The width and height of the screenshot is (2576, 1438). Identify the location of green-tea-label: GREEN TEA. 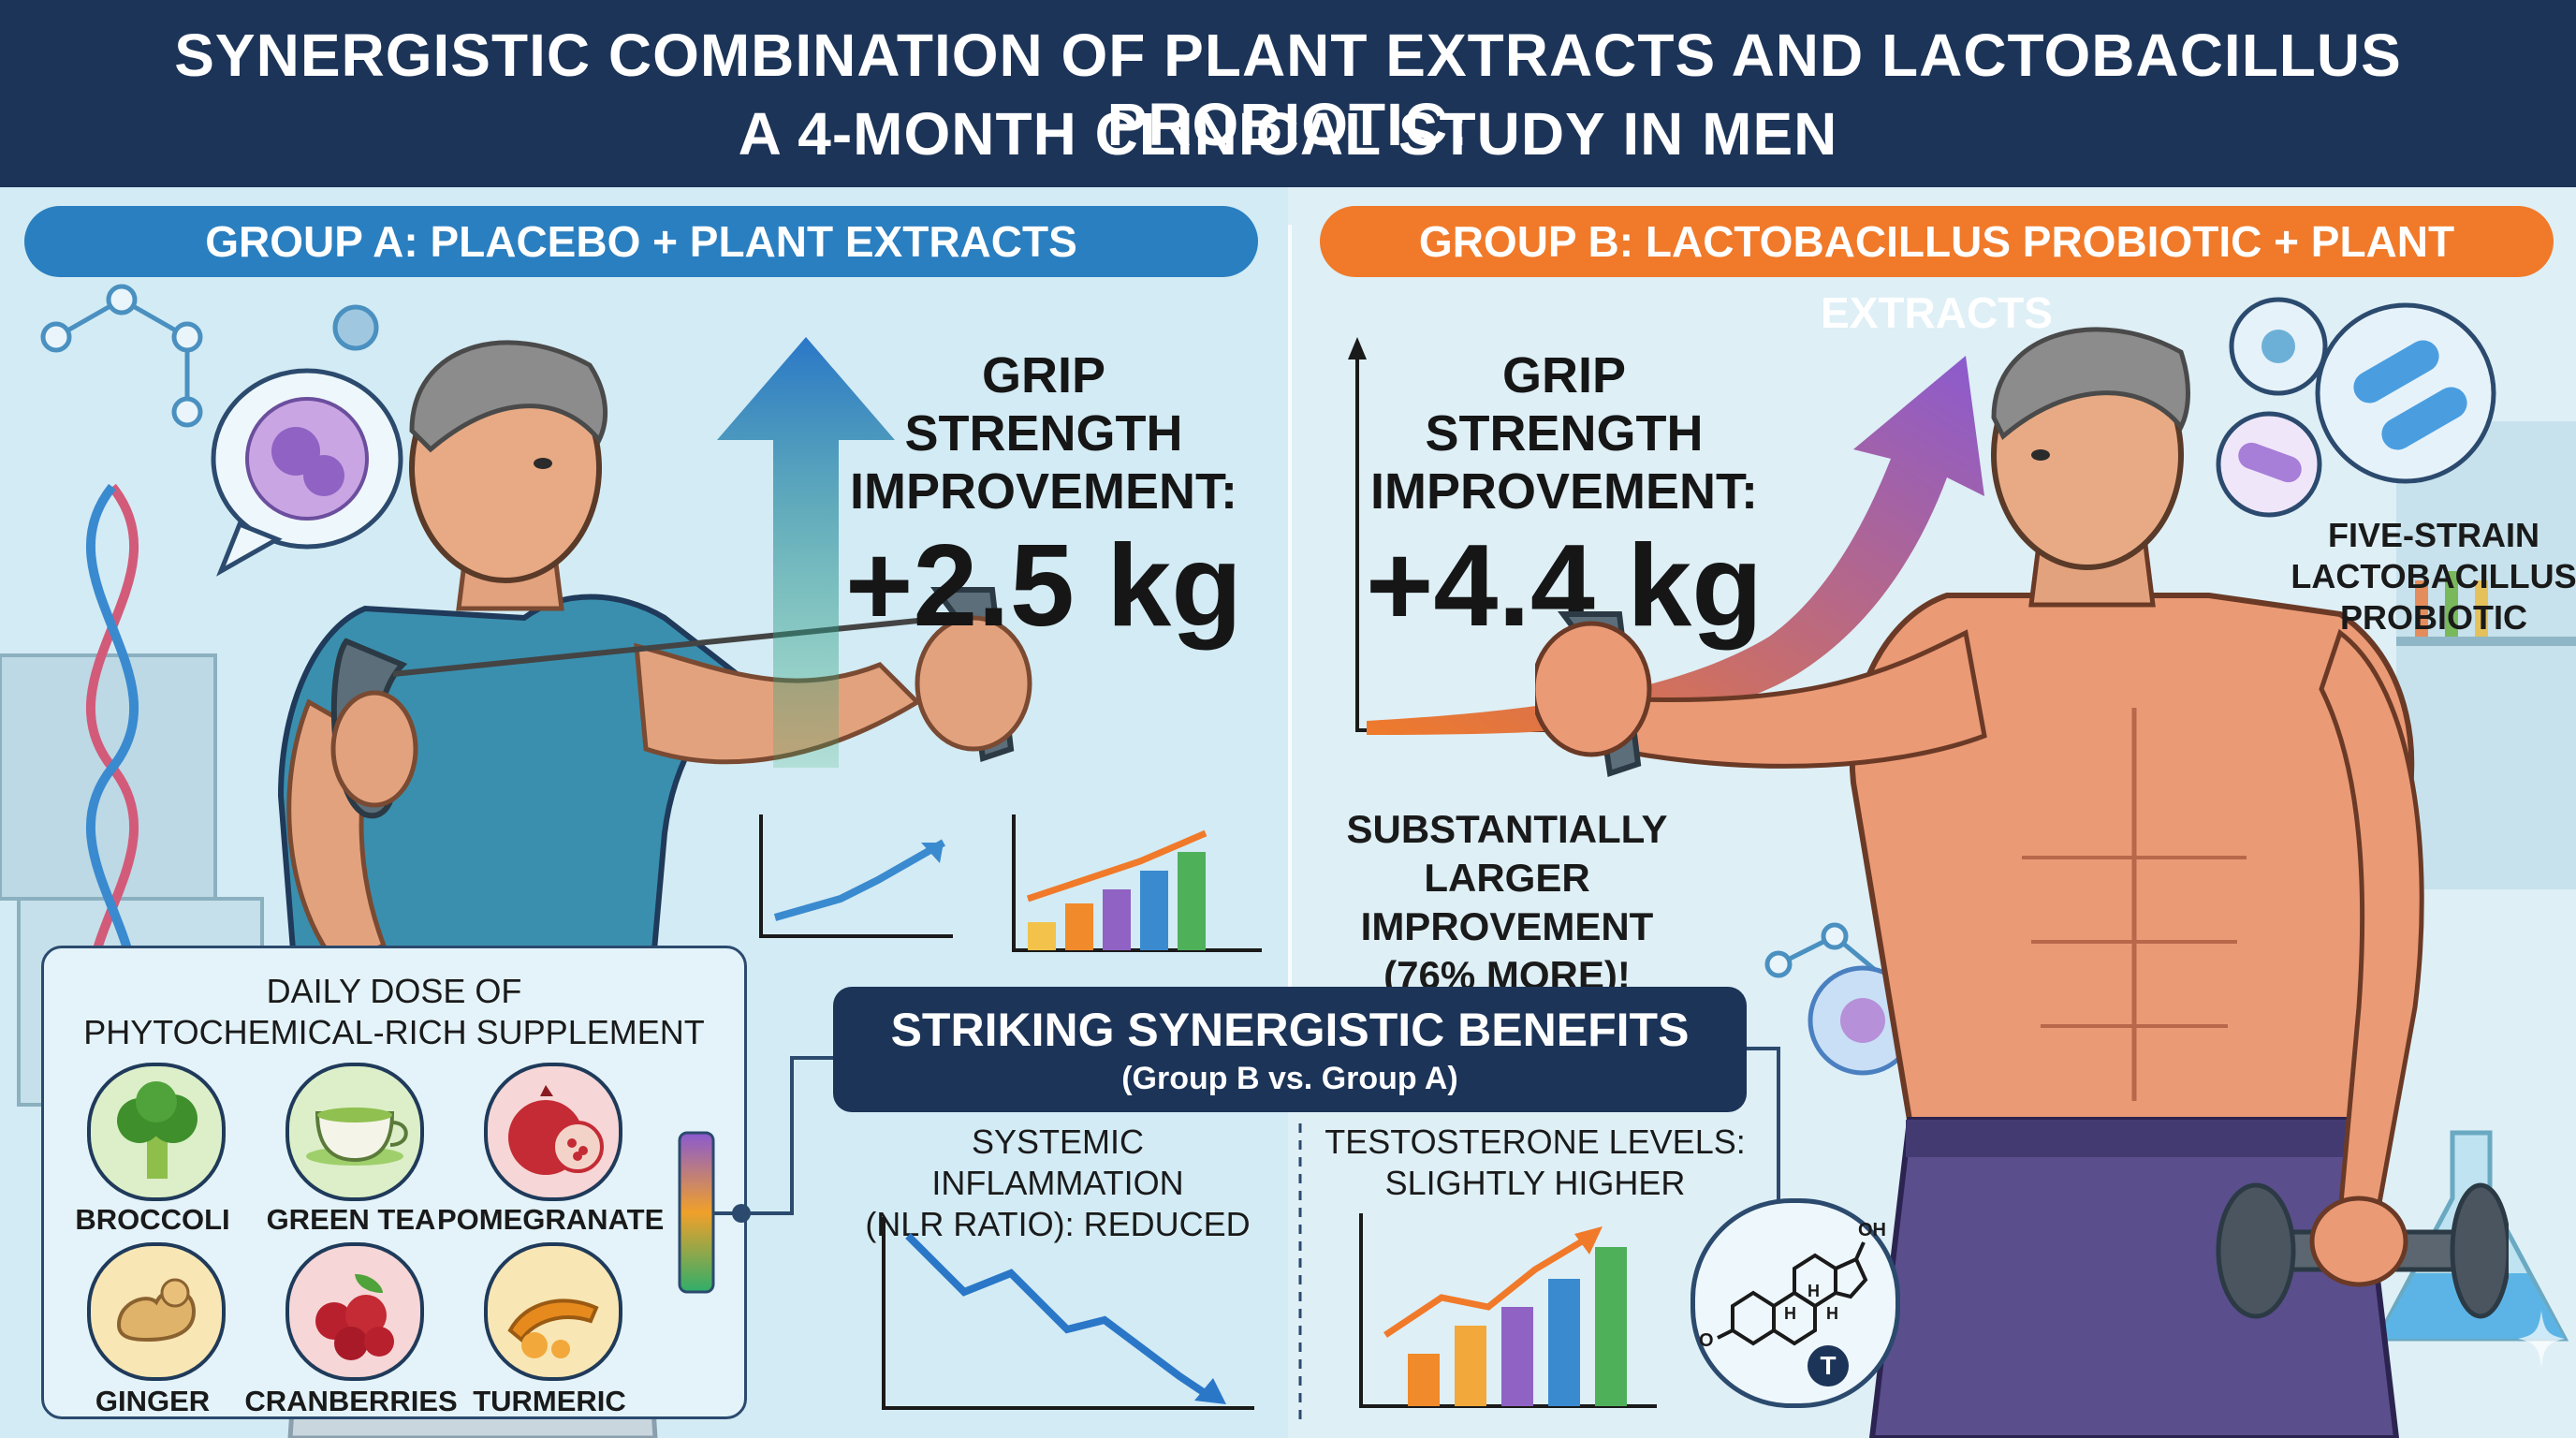
(351, 1219).